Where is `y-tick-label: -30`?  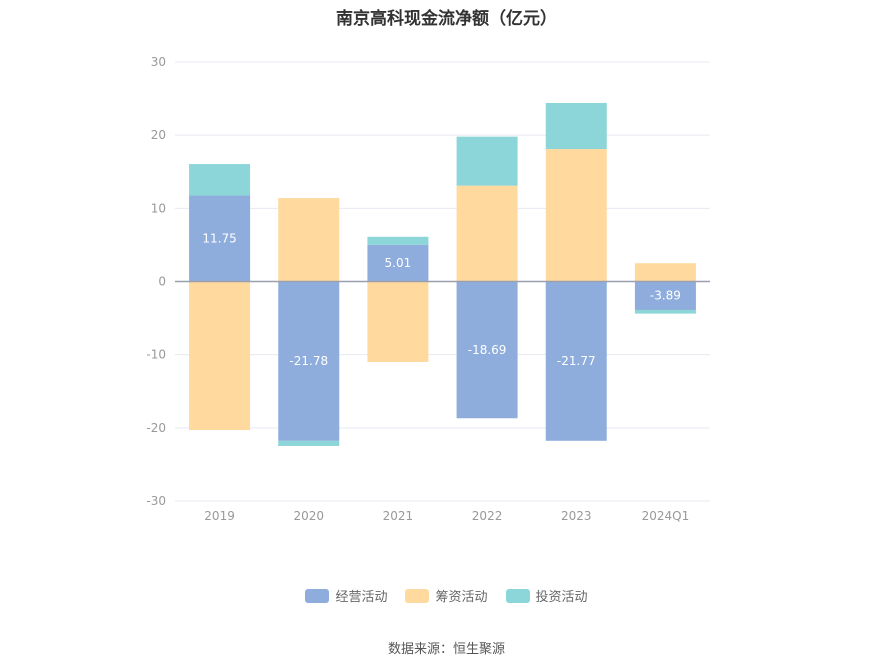
y-tick-label: -30 is located at coordinates (156, 501).